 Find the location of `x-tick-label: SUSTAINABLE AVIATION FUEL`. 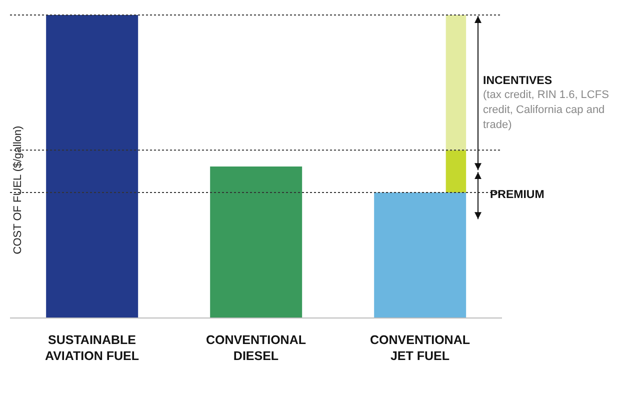

x-tick-label: SUSTAINABLE AVIATION FUEL is located at coordinates (92, 348).